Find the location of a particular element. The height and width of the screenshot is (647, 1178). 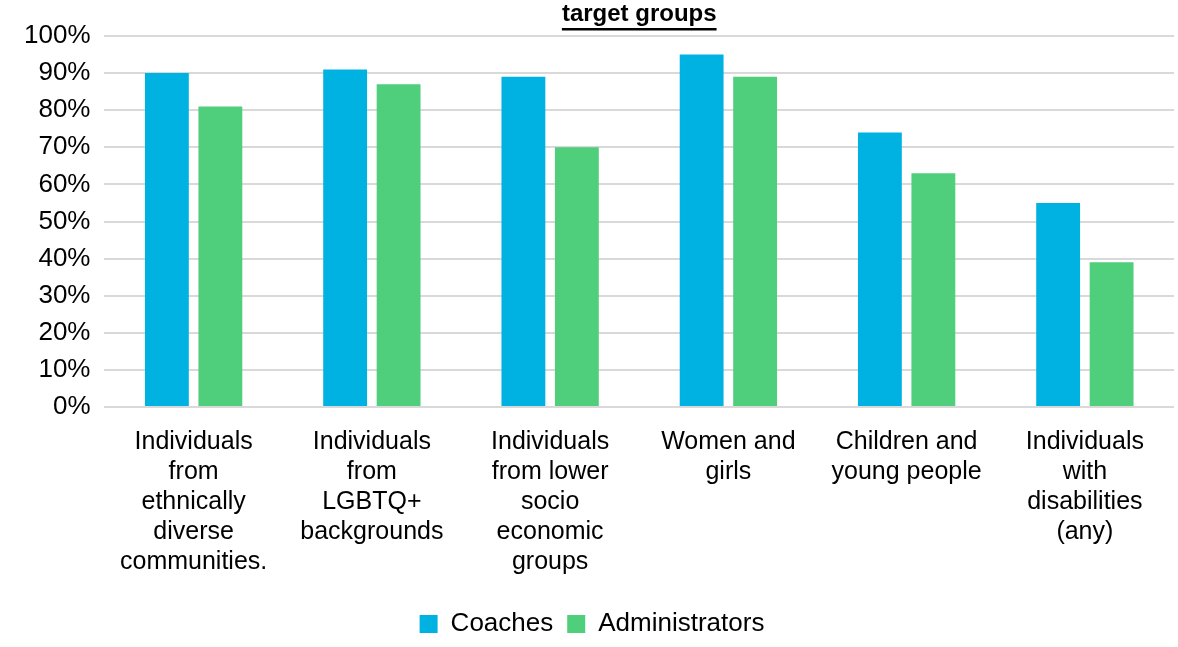

y-tick-label: 30% is located at coordinates (64, 293).